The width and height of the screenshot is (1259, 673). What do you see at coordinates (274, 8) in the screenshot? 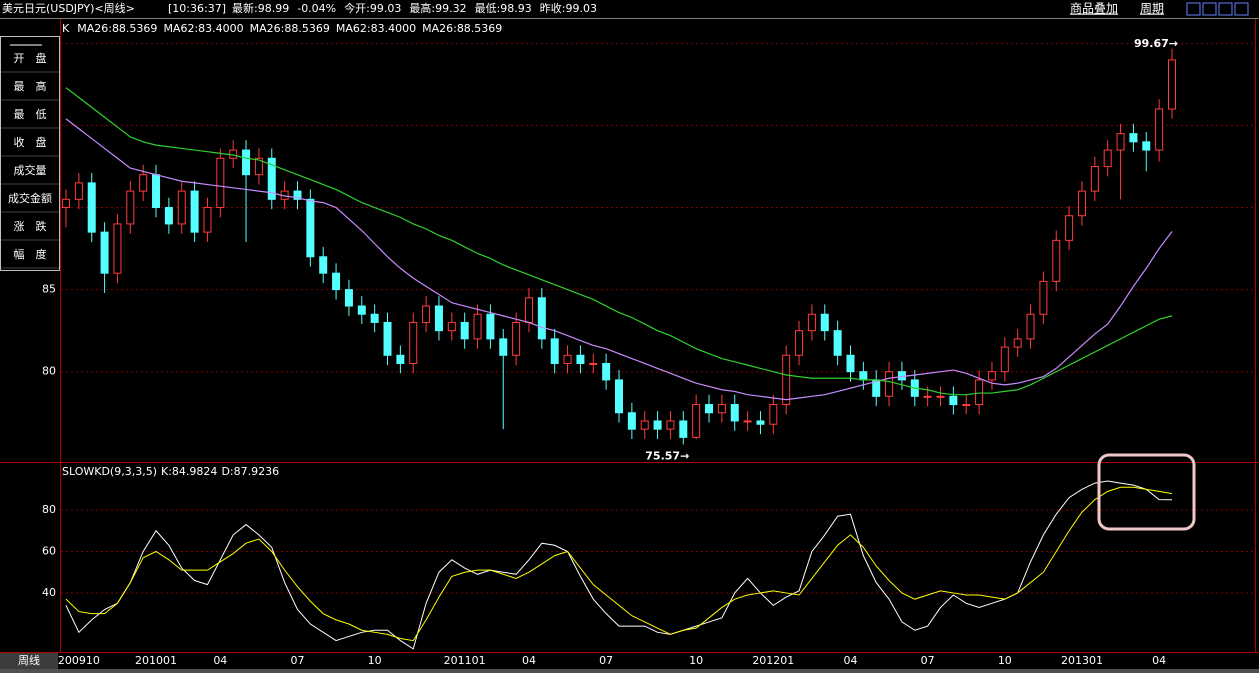
I see `quote-value: 98.99` at bounding box center [274, 8].